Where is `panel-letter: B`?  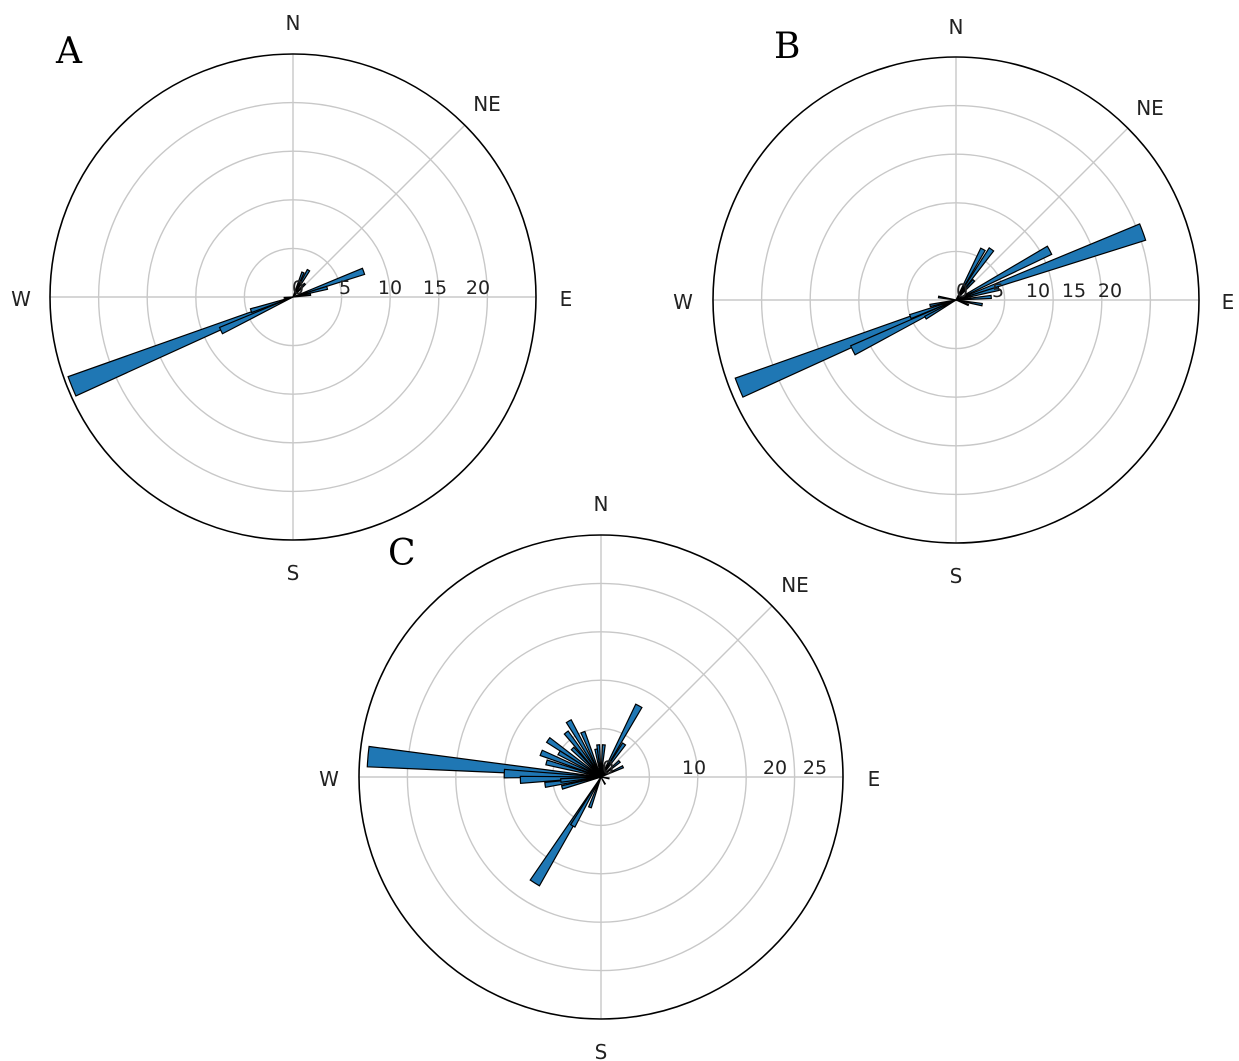 panel-letter: B is located at coordinates (787, 46).